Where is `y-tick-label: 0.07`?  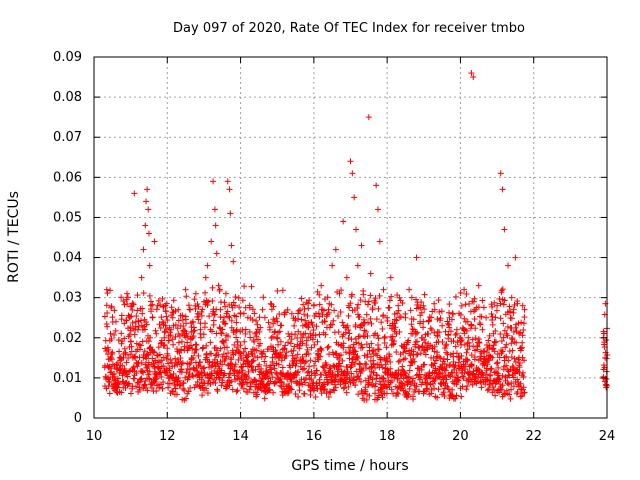
y-tick-label: 0.07 is located at coordinates (67, 137).